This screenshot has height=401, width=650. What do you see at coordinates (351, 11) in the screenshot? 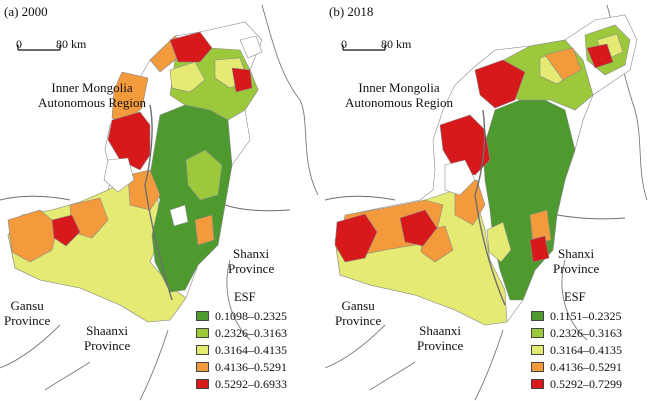
I see `panel-title: (b) 2018` at bounding box center [351, 11].